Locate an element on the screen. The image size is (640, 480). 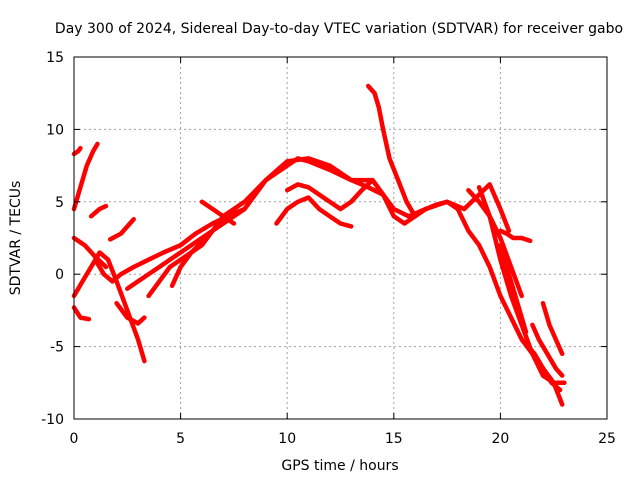
series-sat-c is located at coordinates (90, 252).